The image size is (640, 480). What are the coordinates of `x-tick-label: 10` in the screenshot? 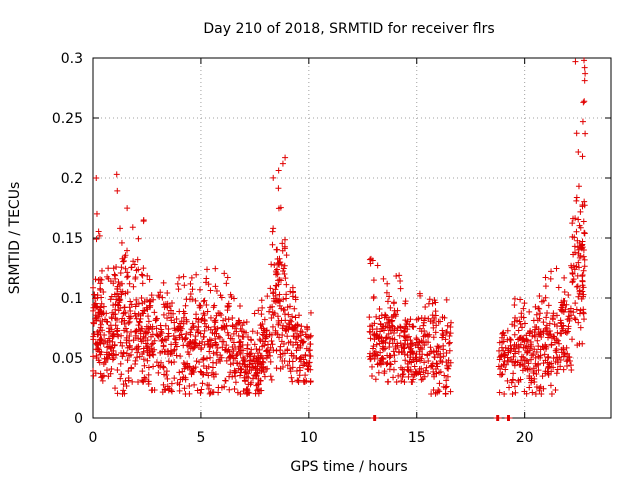 It's located at (309, 438).